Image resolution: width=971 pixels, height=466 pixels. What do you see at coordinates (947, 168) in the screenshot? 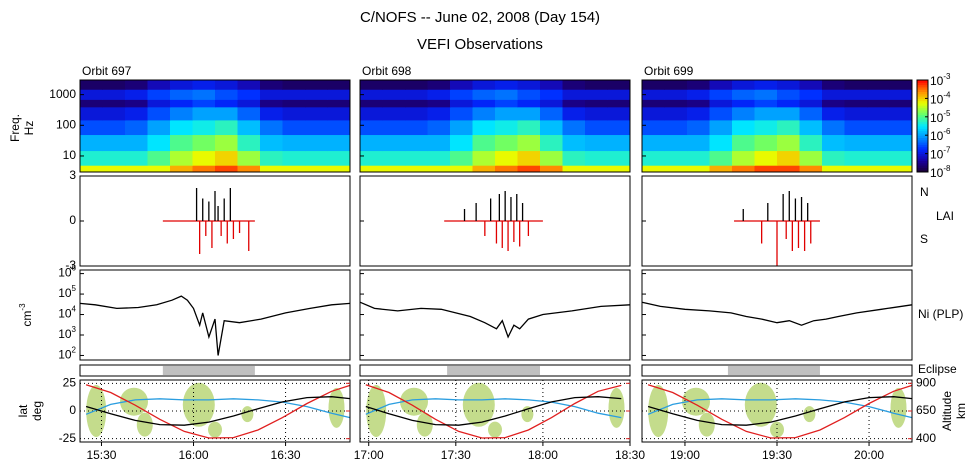
I see `colorbar-tick-label-exponent: -8` at bounding box center [947, 168].